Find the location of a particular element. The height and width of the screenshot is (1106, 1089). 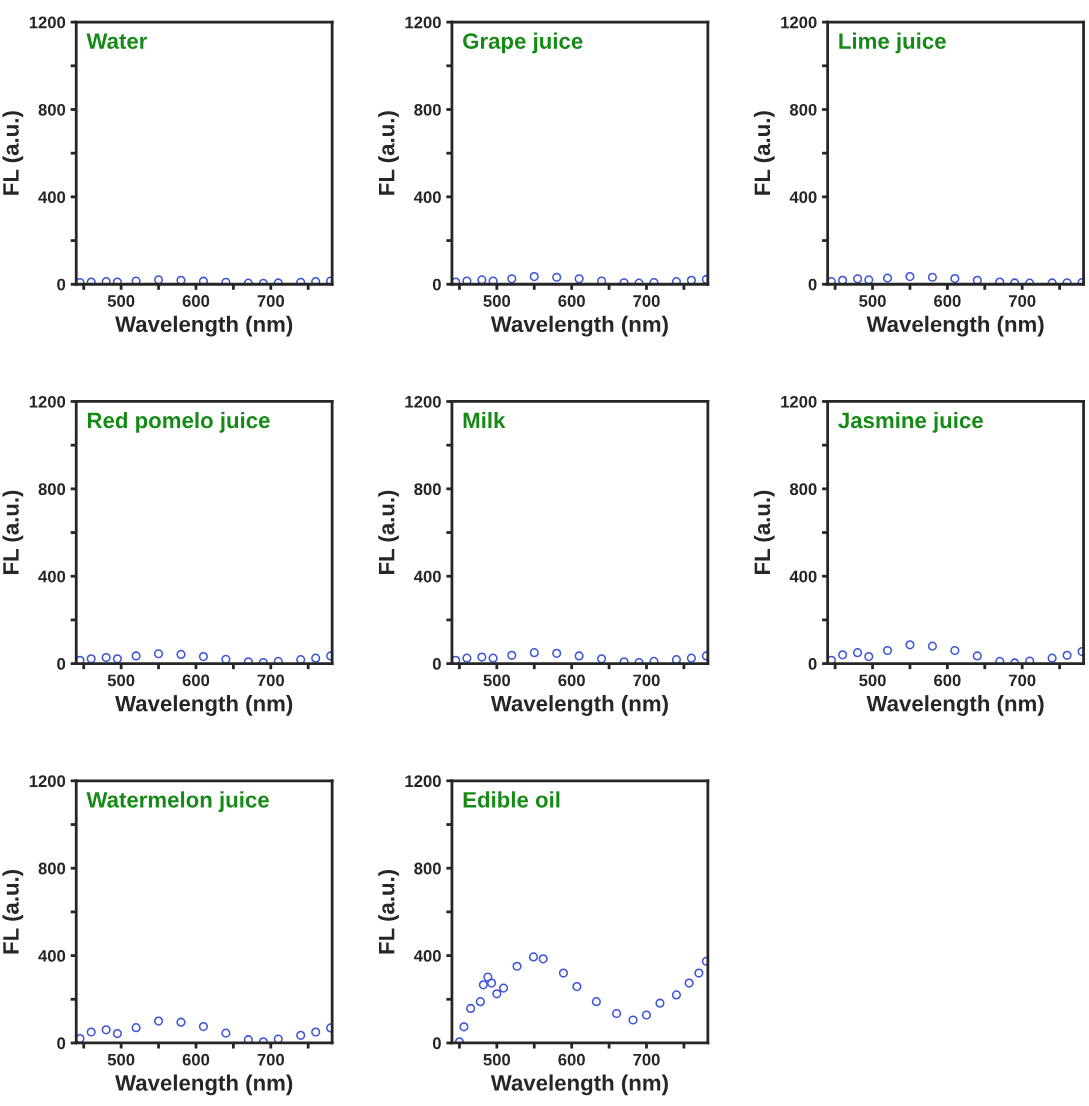

chart-title: Jasmine juice is located at coordinates (910, 422).